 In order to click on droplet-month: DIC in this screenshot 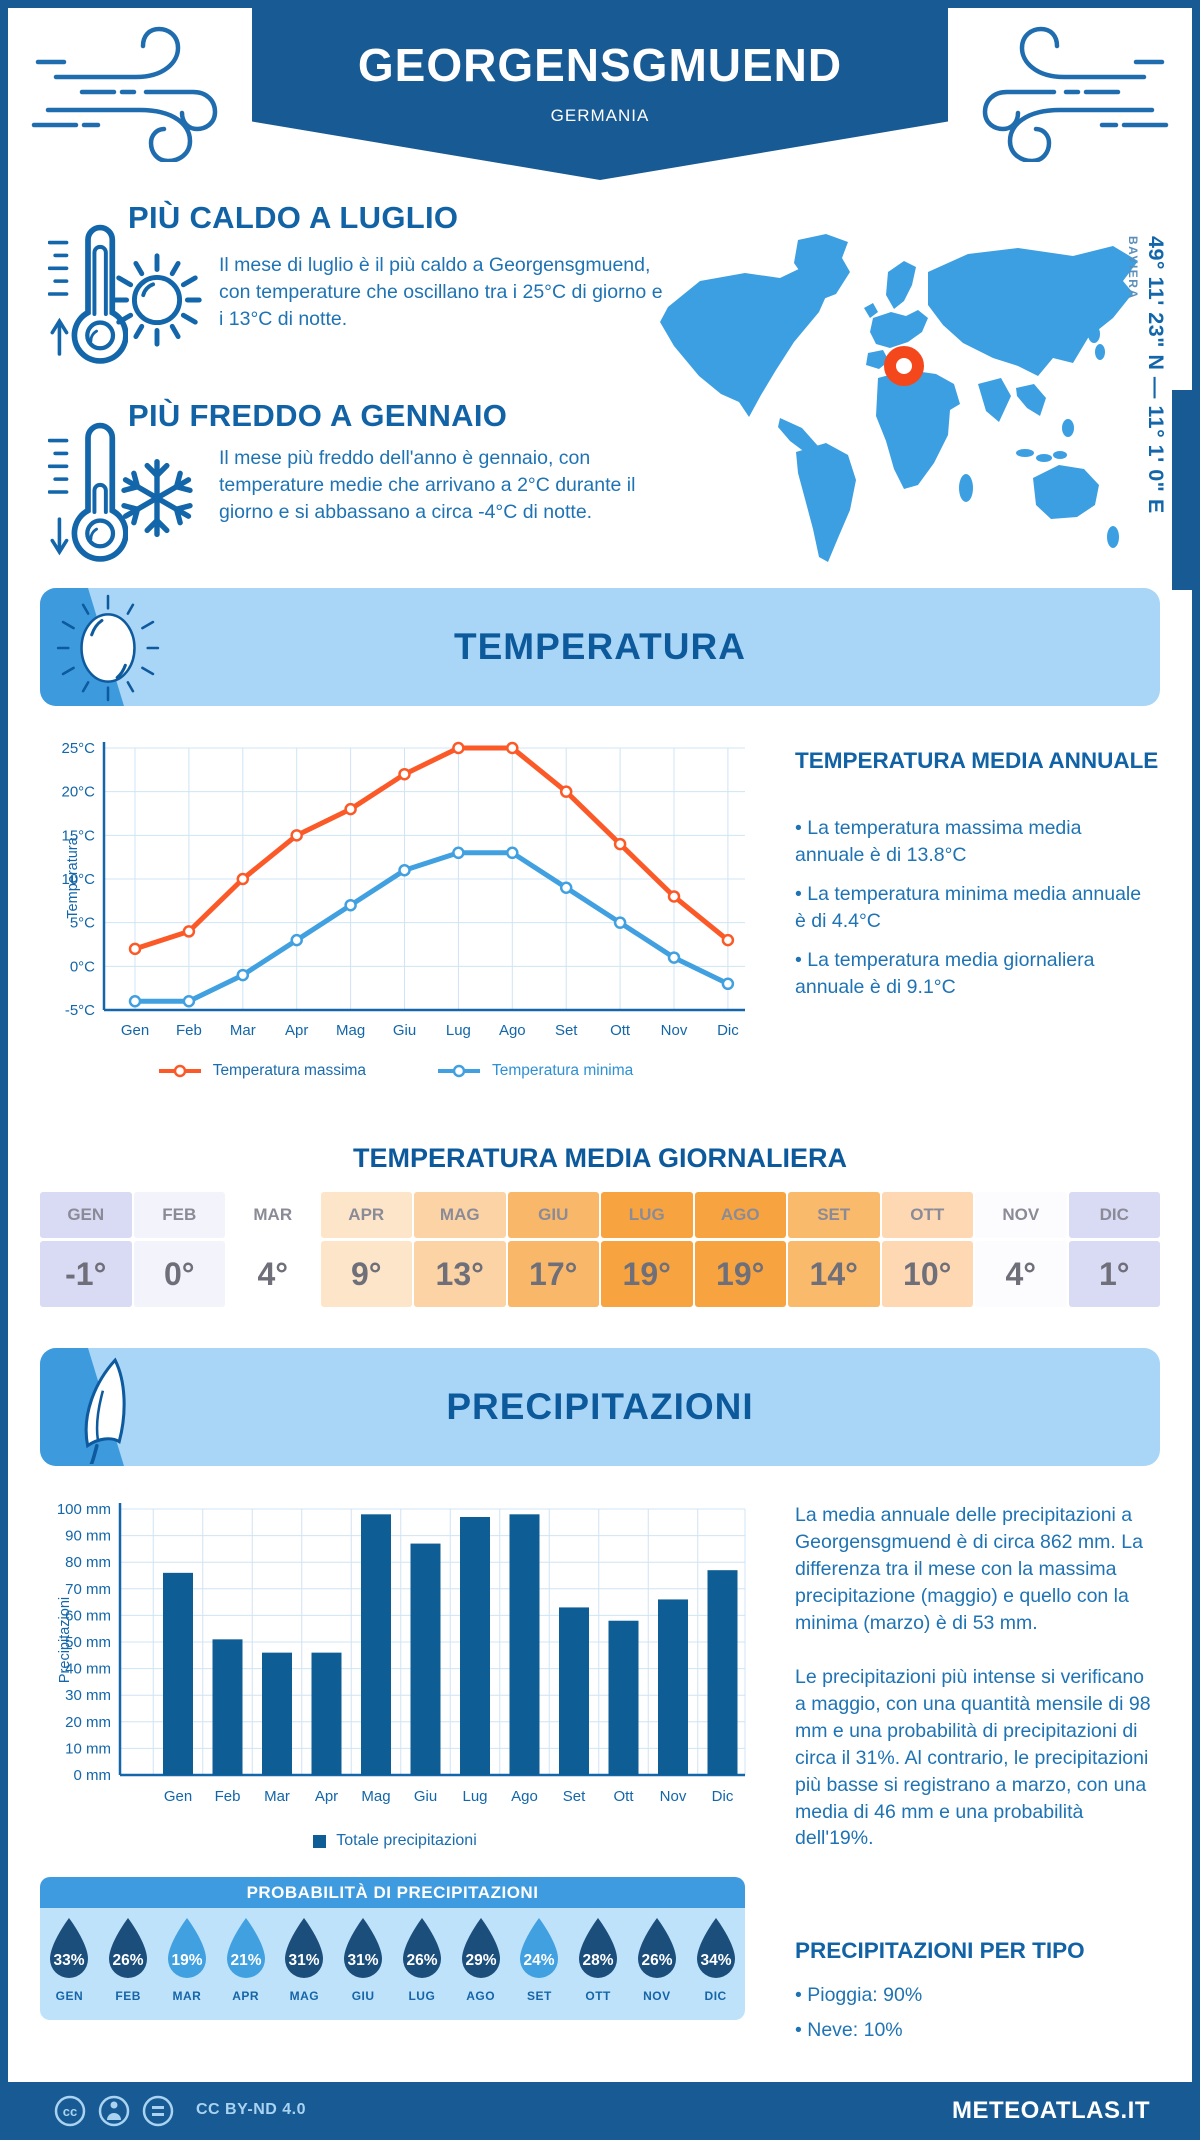, I will do `click(715, 1996)`.